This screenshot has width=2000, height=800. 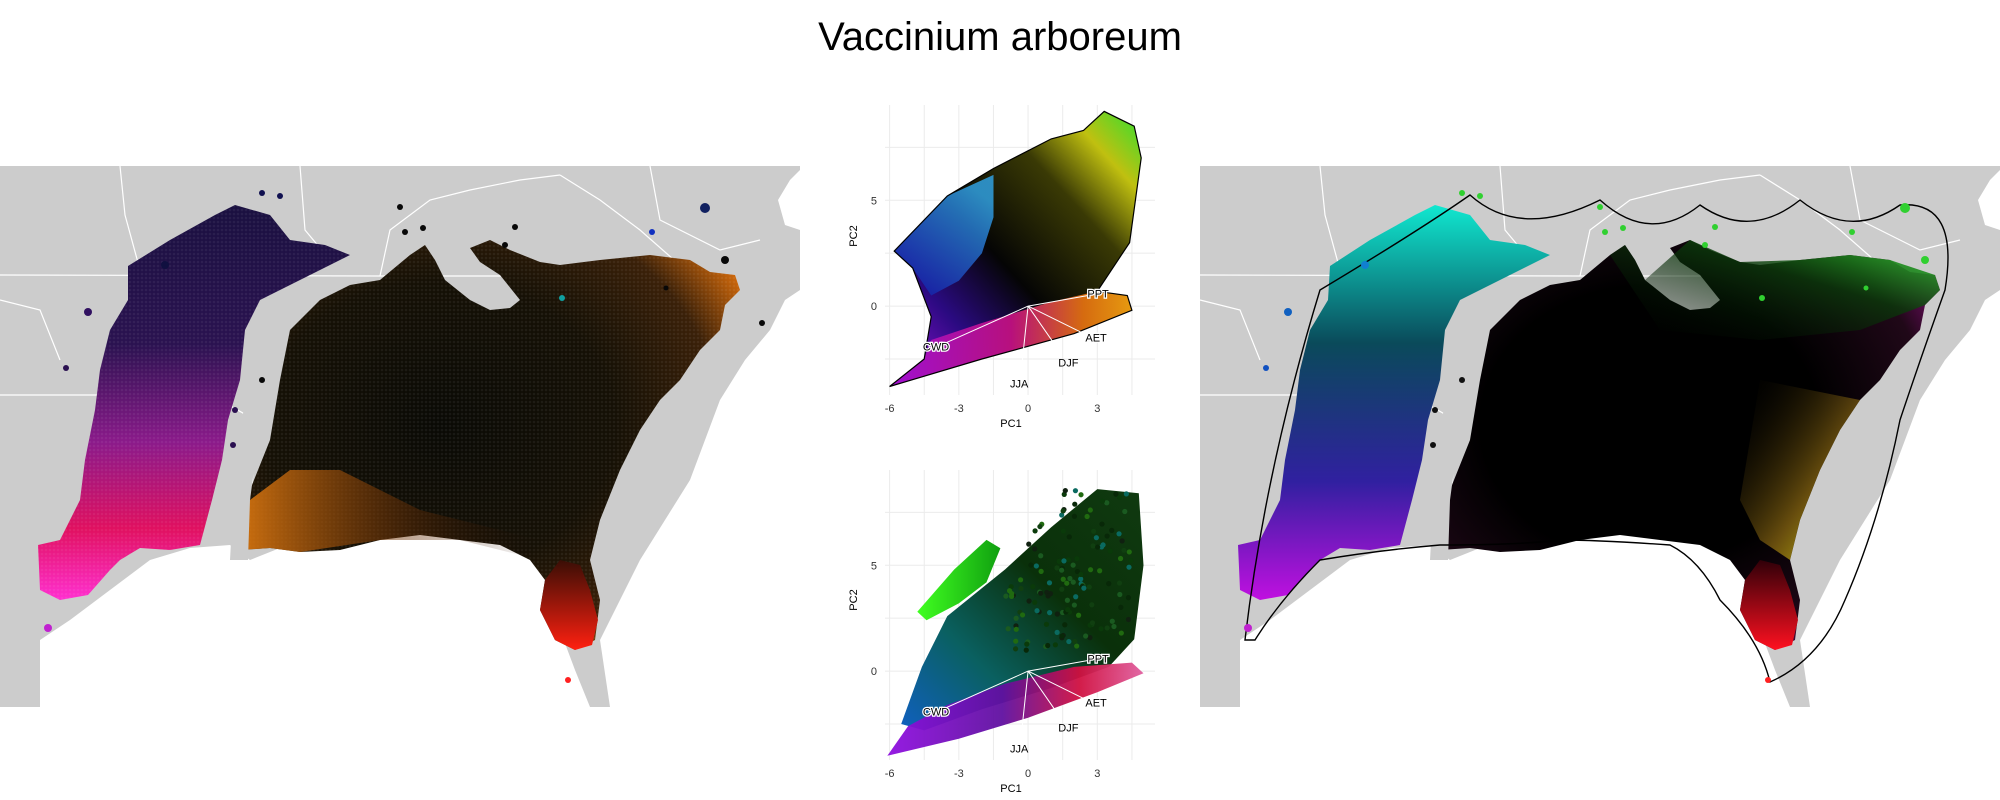 What do you see at coordinates (1044, 694) in the screenshot?
I see `pca-bot-vector-djf` at bounding box center [1044, 694].